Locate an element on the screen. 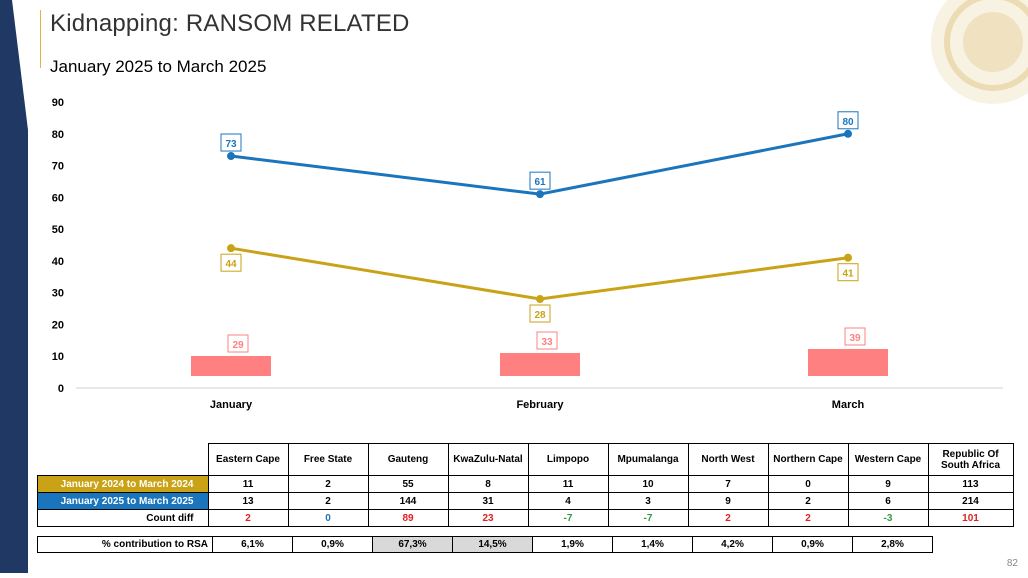 Image resolution: width=1028 pixels, height=578 pixels. left-decorative-bar is located at coordinates (14, 286).